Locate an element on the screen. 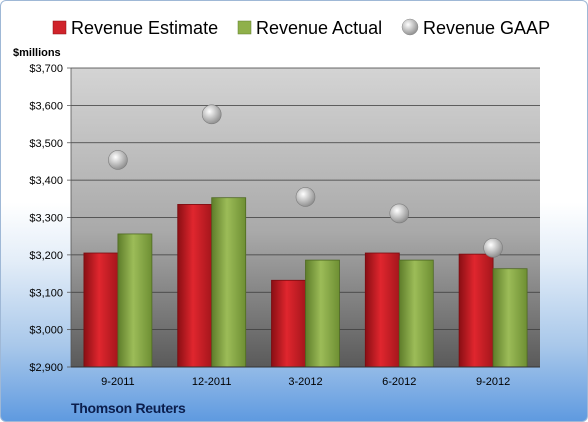  y-tick-label: $3,400 is located at coordinates (46, 181).